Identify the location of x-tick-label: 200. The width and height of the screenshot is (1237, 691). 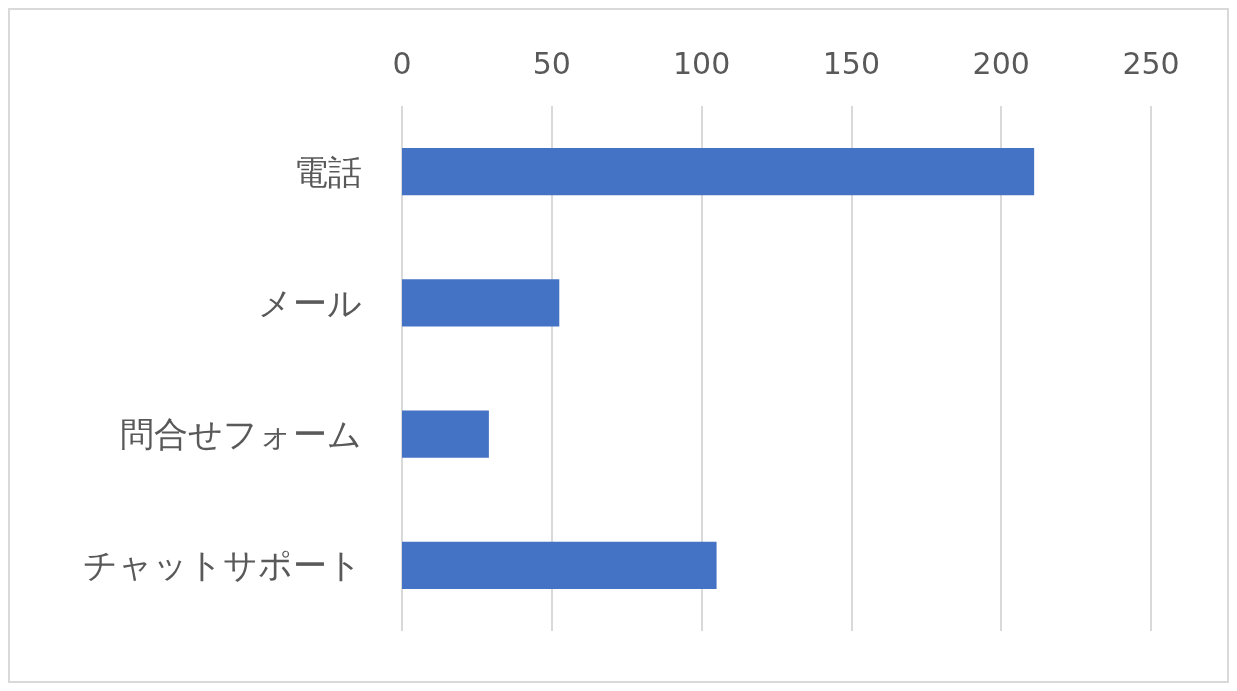
(1001, 63).